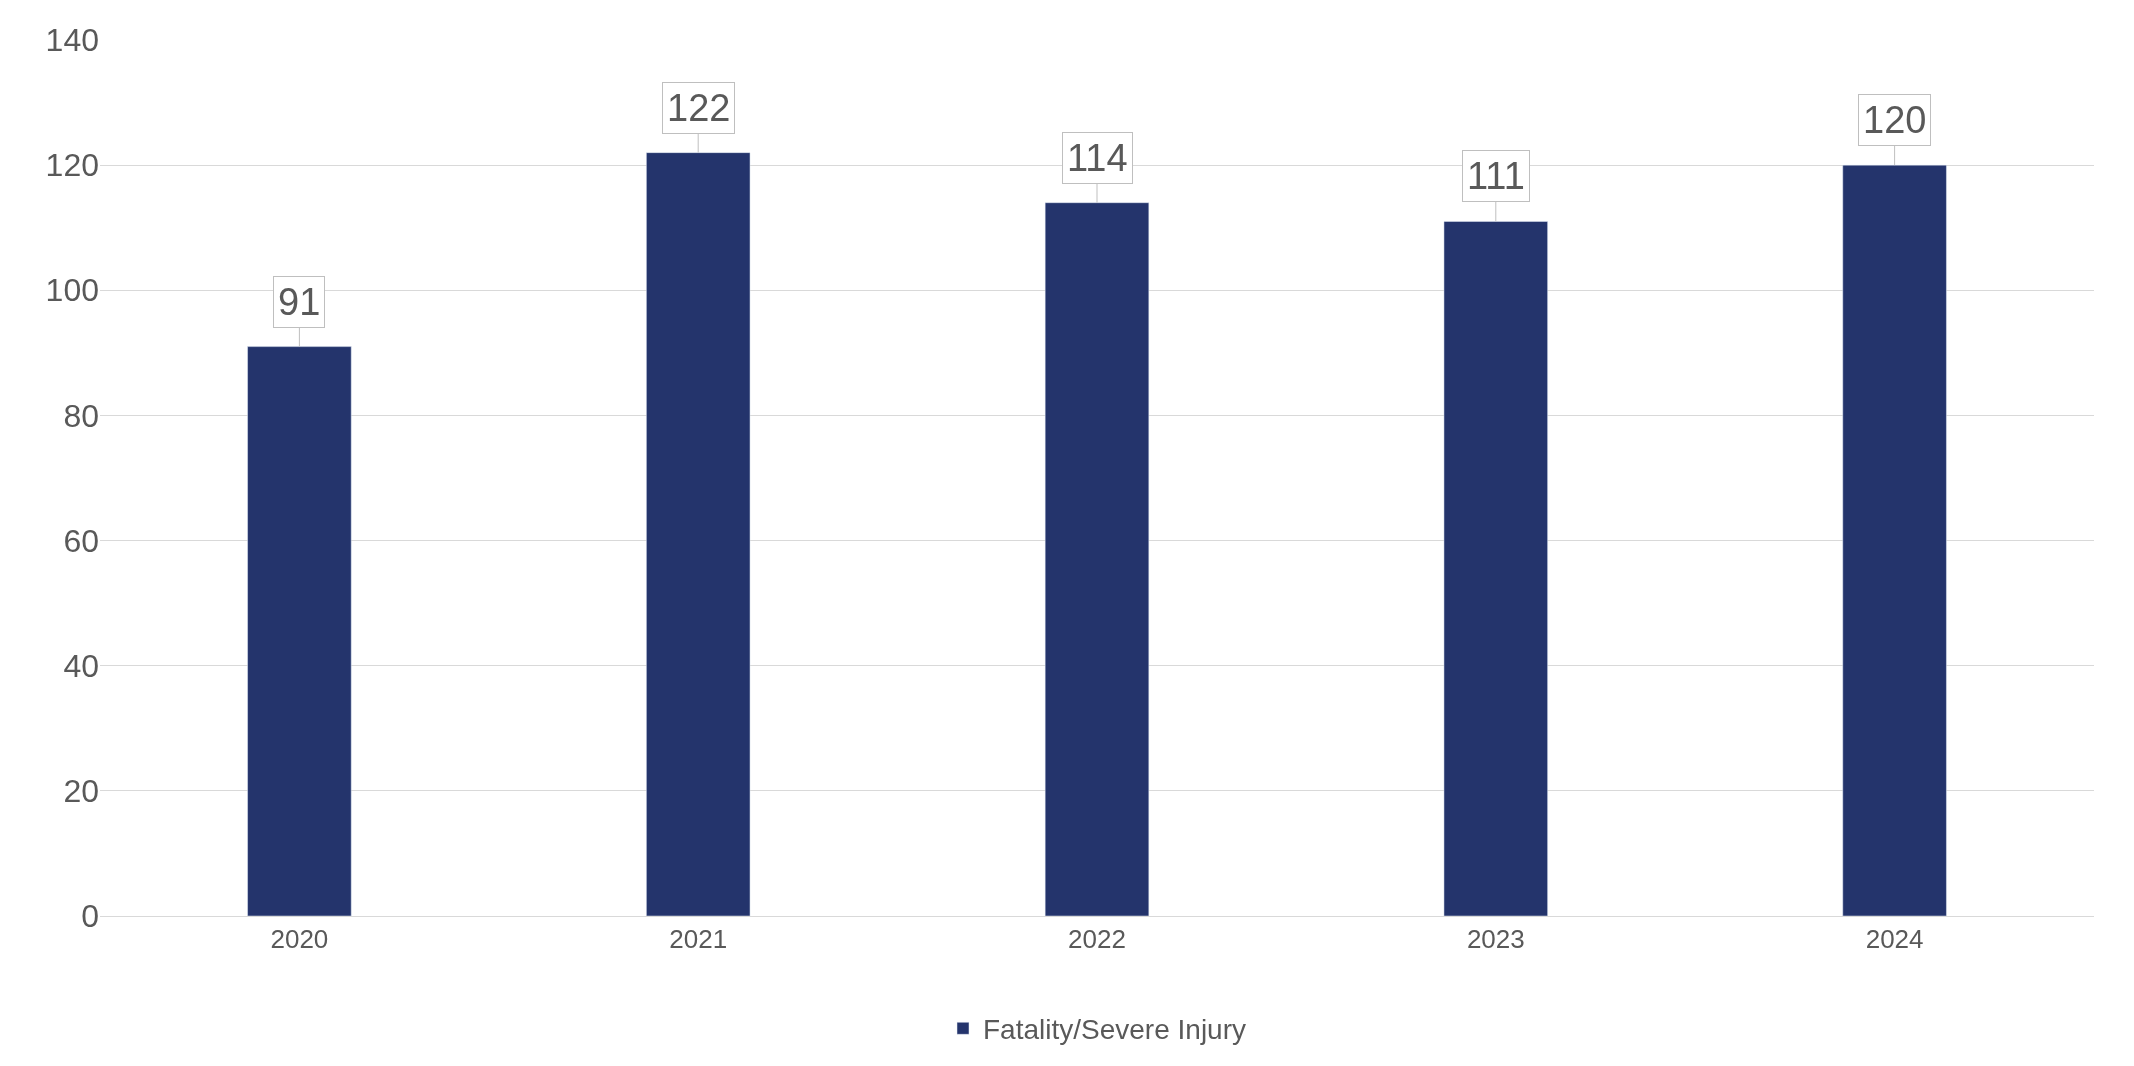 The width and height of the screenshot is (2134, 1066). What do you see at coordinates (299, 302) in the screenshot?
I see `data-label: 91` at bounding box center [299, 302].